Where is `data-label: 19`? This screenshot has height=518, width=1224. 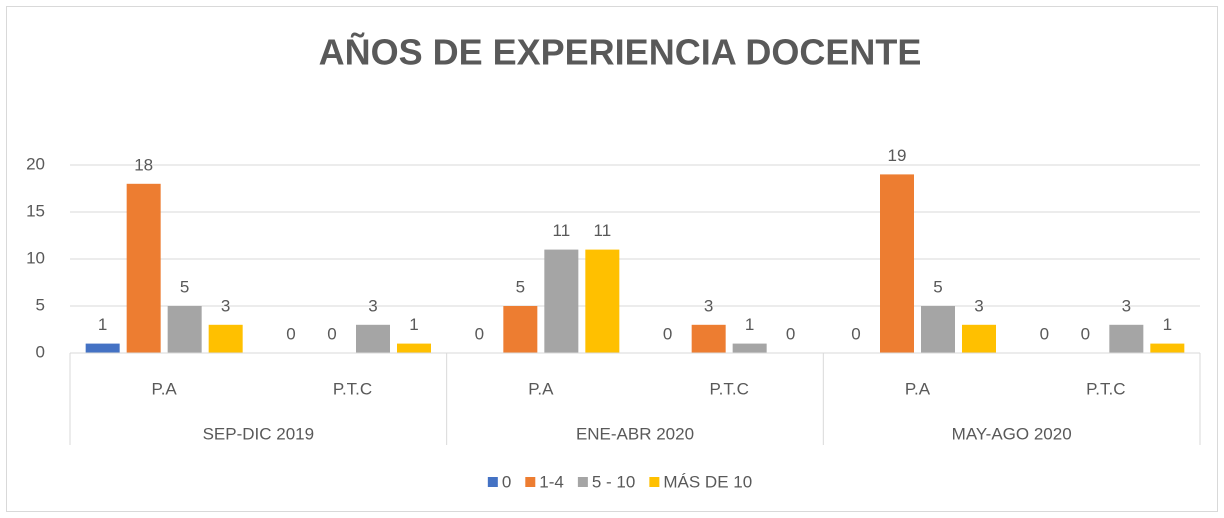
data-label: 19 is located at coordinates (897, 155).